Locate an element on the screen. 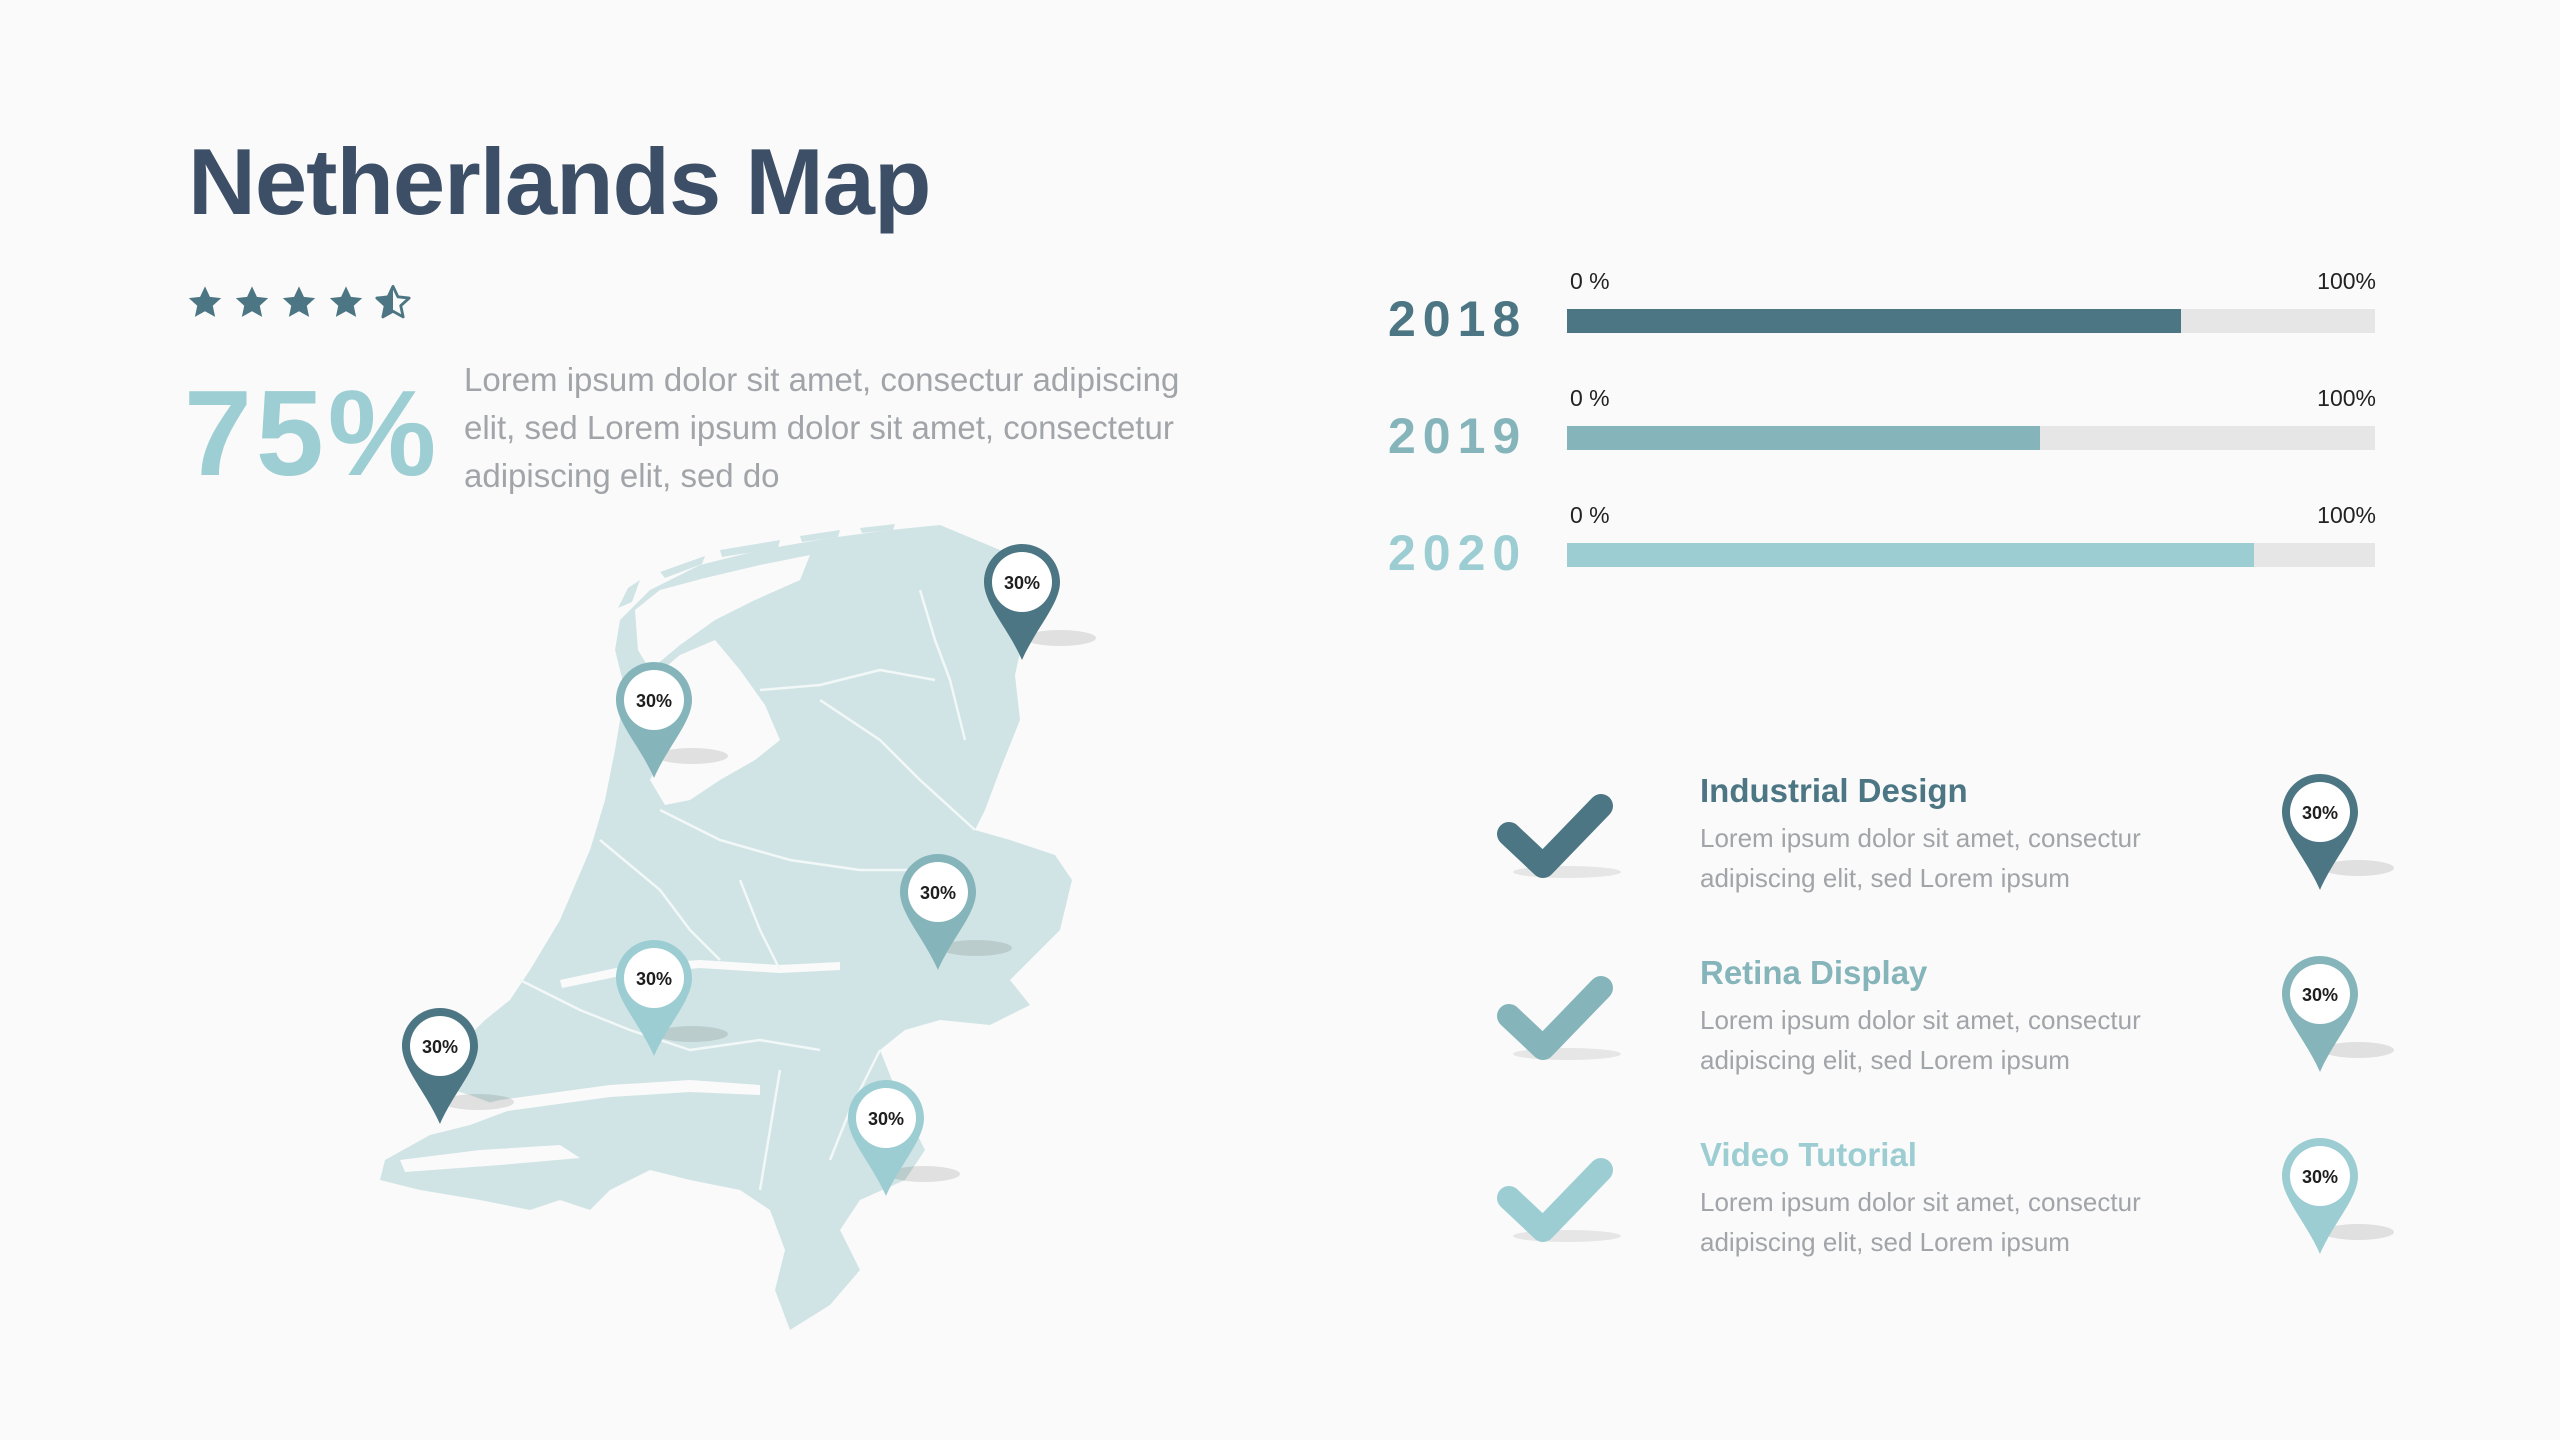 Image resolution: width=2560 pixels, height=1440 pixels. rating-stars is located at coordinates (299, 303).